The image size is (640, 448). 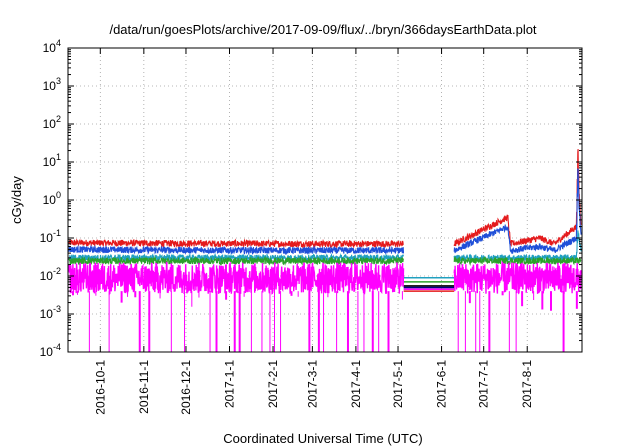 What do you see at coordinates (527, 384) in the screenshot?
I see `x-tick-label: 2017-8-1` at bounding box center [527, 384].